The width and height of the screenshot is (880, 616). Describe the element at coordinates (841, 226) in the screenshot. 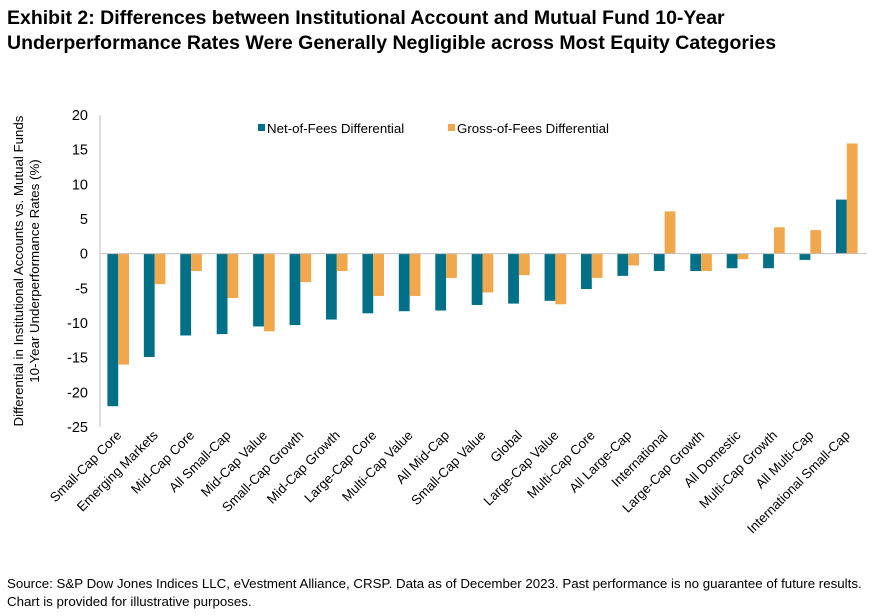

I see `bar-net-international-small-cap` at that location.